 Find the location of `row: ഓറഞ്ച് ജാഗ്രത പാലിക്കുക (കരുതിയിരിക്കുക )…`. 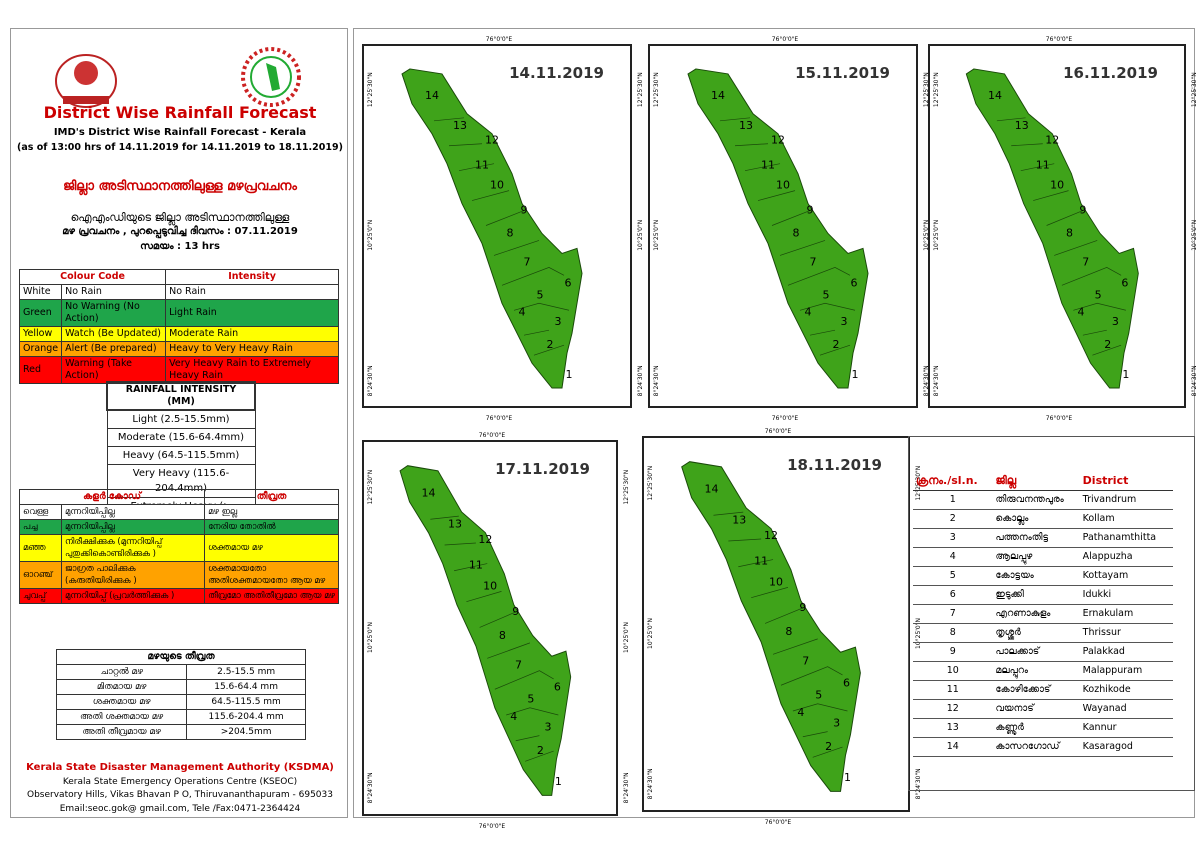

row: ഓറഞ്ച് ജാഗ്രത പാലിക്കുക (കരുതിയിരിക്കുക )… is located at coordinates (179, 575).